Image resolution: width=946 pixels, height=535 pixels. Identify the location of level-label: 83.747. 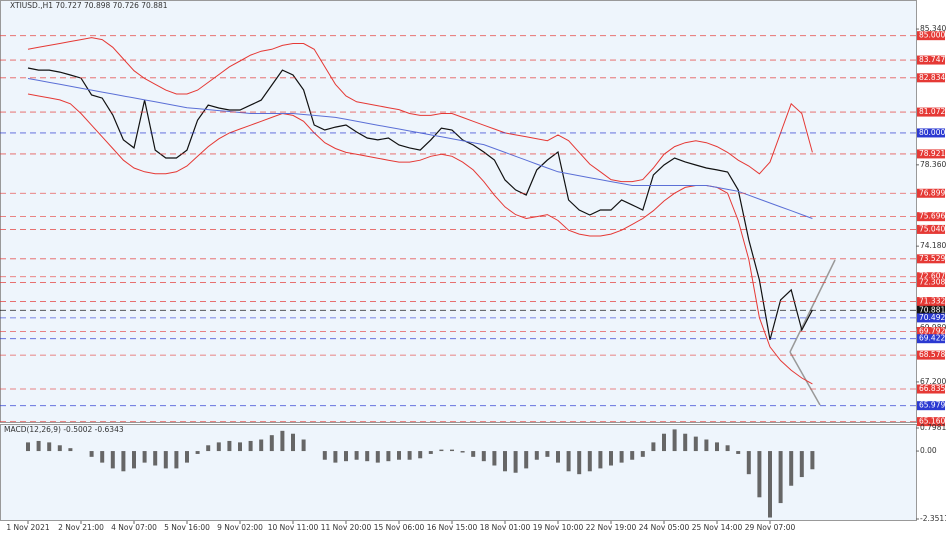
(932, 59).